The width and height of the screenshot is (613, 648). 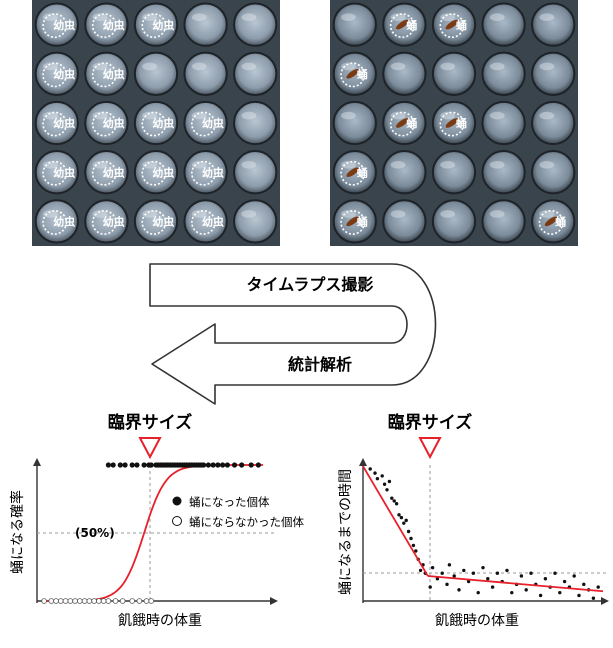 I want to click on fit-segment, so click(x=515, y=584).